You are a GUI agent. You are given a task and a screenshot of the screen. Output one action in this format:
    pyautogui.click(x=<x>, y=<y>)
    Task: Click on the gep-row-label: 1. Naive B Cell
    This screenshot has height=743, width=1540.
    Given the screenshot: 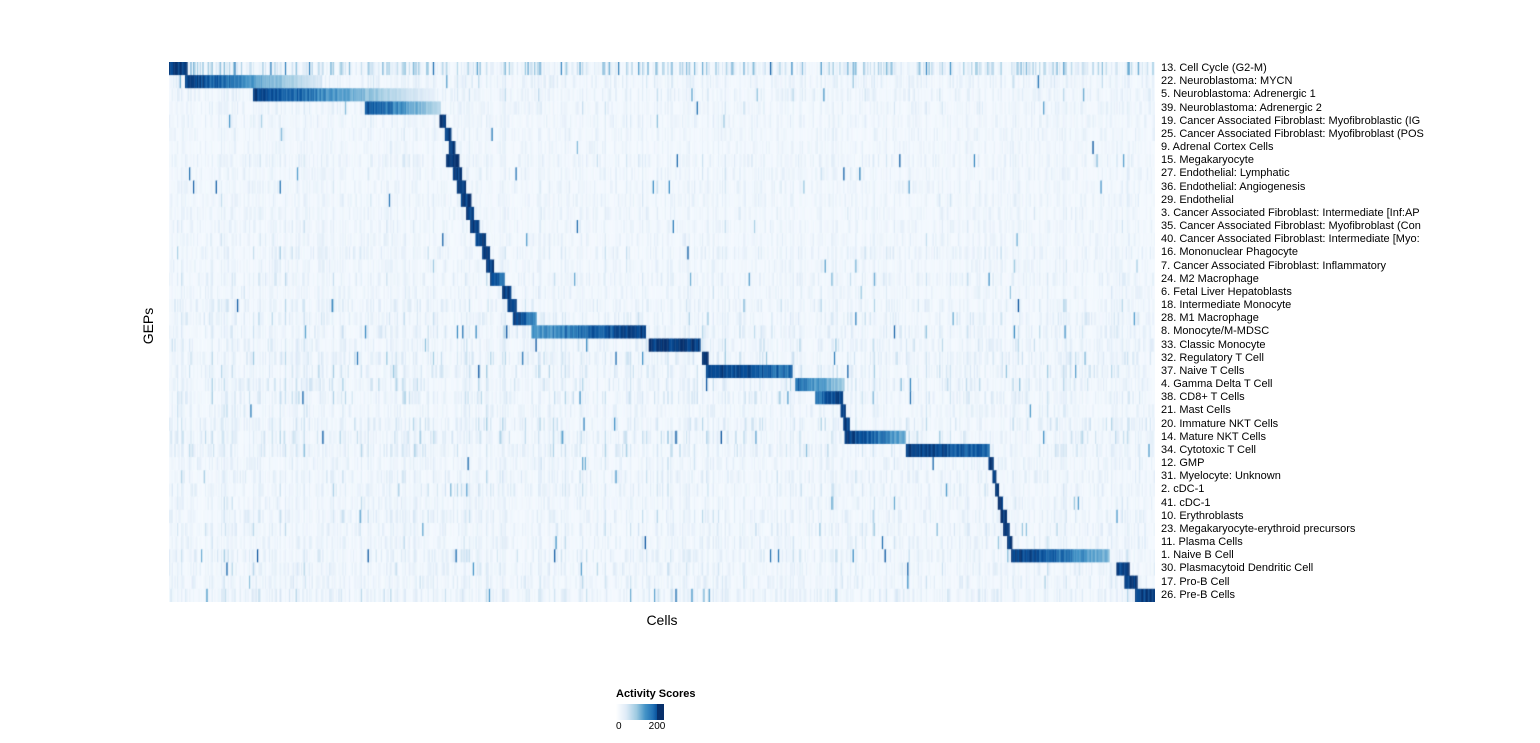 What is the action you would take?
    pyautogui.click(x=1197, y=555)
    